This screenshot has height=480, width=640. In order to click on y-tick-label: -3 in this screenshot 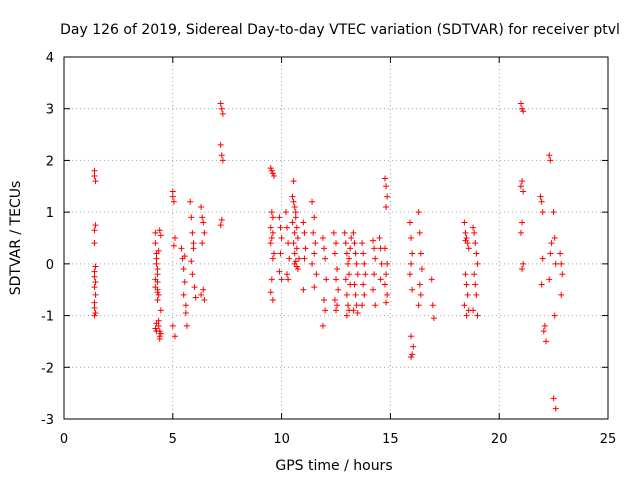, I will do `click(47, 420)`.